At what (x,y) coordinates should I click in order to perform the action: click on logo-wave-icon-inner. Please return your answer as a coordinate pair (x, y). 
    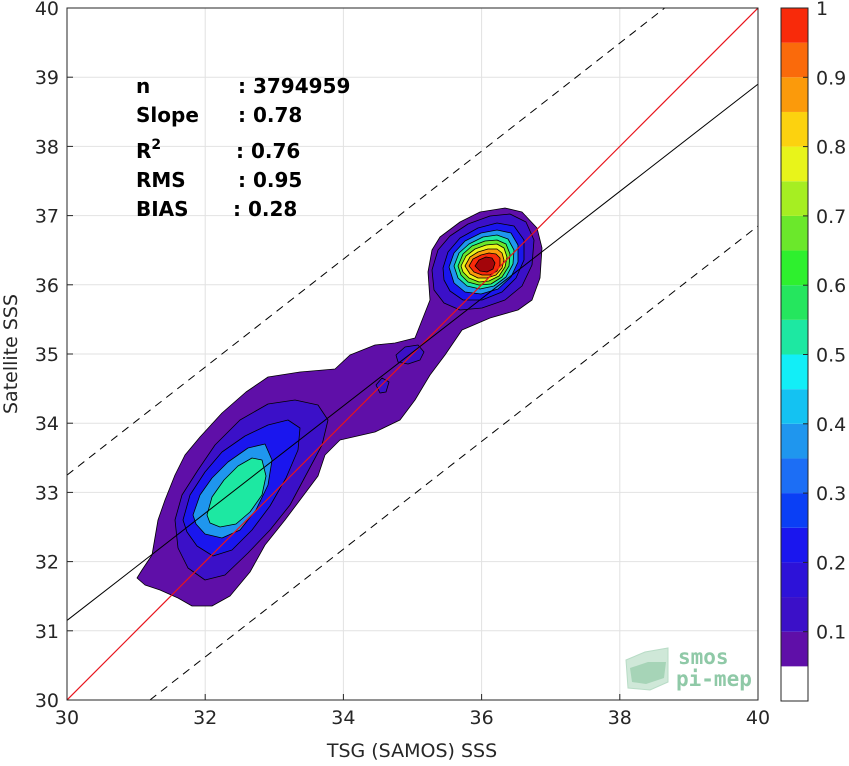
    Looking at the image, I should click on (648, 673).